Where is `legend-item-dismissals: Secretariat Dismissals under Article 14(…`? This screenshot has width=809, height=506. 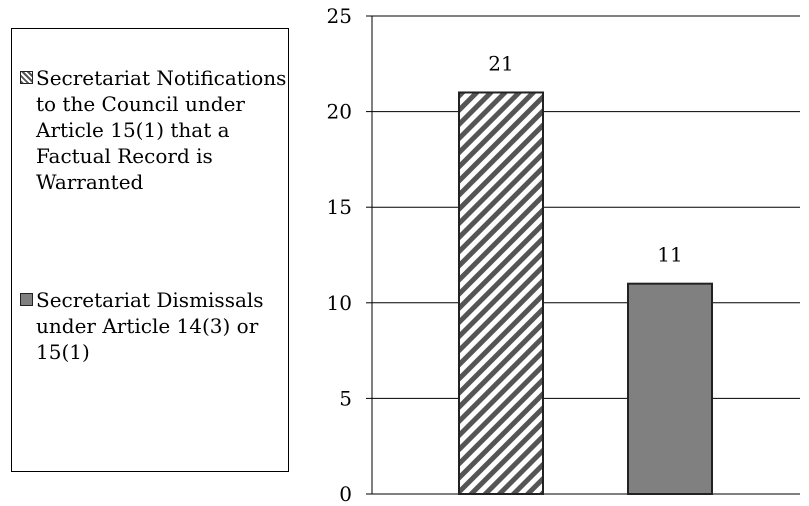
legend-item-dismissals: Secretariat Dismissals under Article 14(… is located at coordinates (155, 326).